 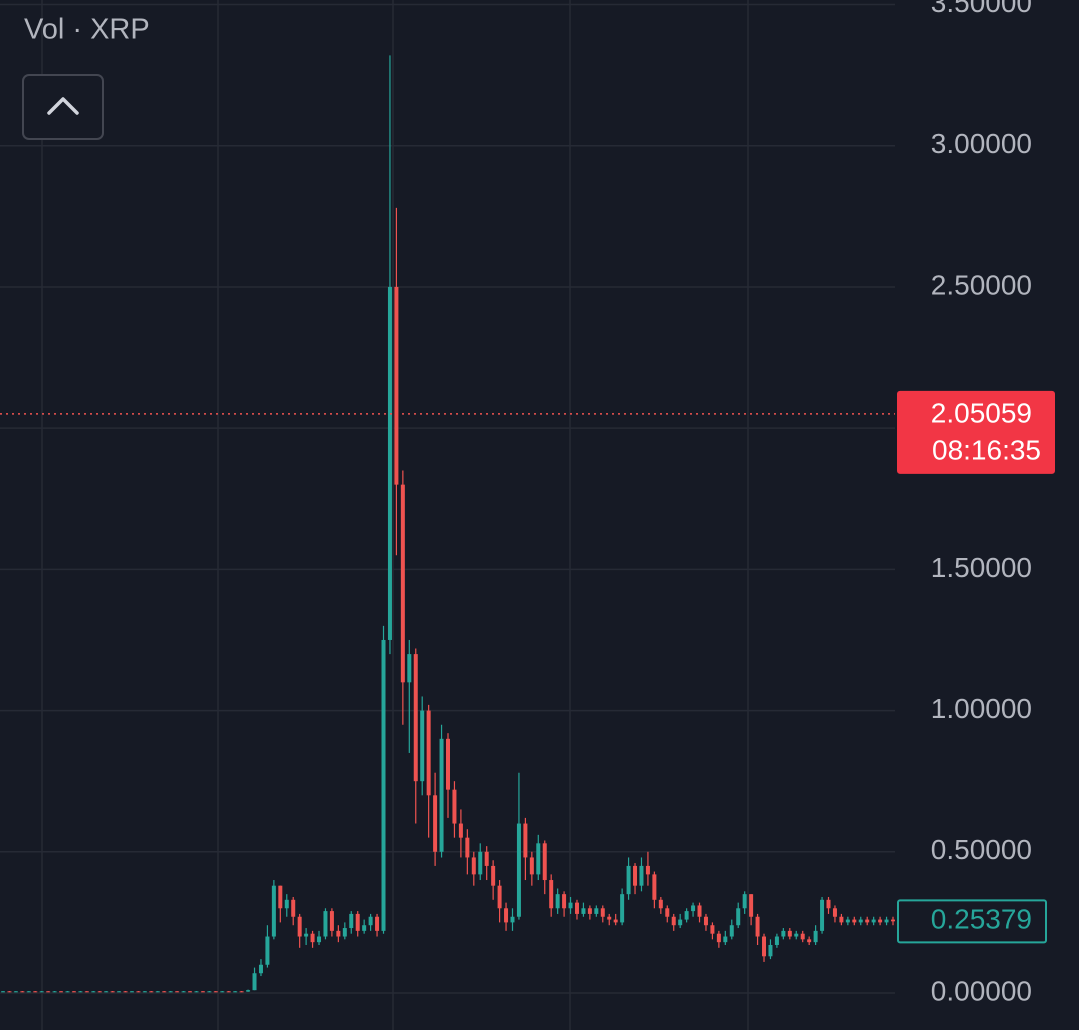 I want to click on y-tick-label: 2.50000, so click(x=981, y=284).